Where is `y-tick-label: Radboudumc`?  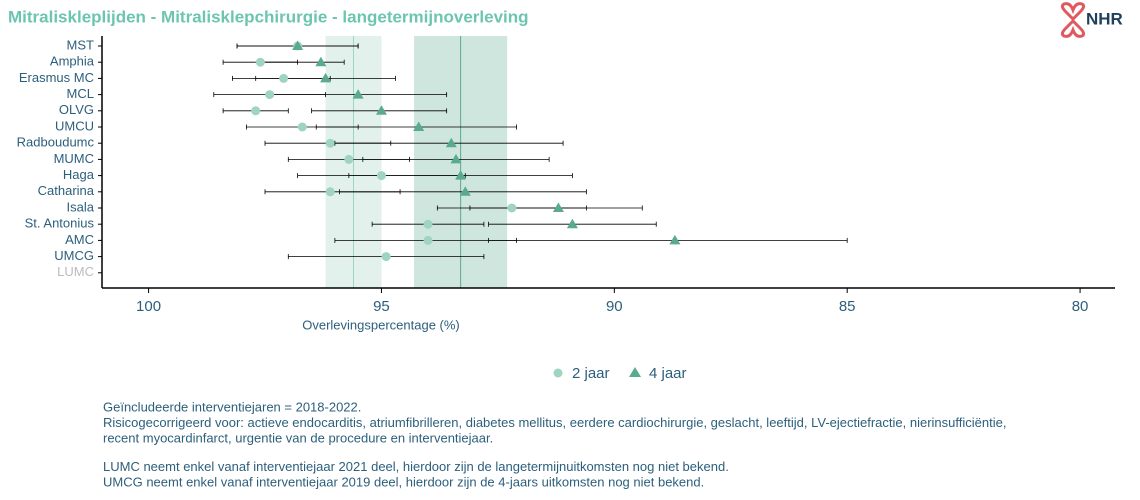
y-tick-label: Radboudumc is located at coordinates (56, 142).